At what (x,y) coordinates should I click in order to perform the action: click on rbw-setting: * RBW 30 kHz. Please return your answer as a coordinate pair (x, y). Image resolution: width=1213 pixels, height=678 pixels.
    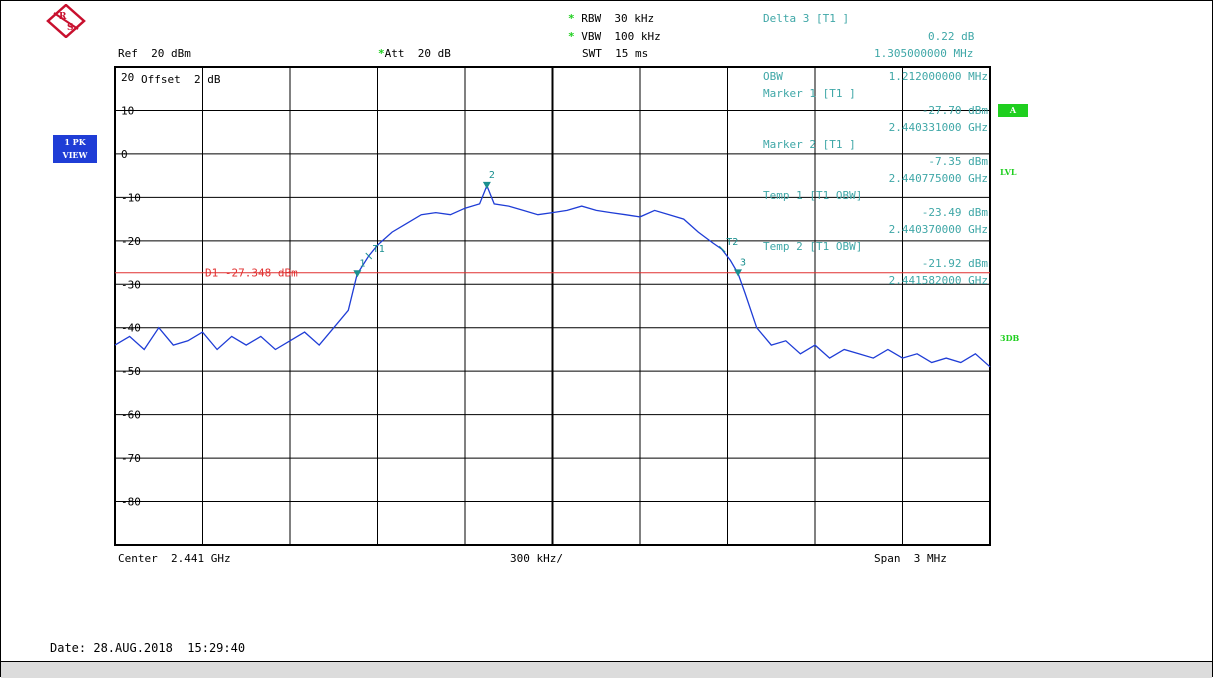
    Looking at the image, I should click on (611, 18).